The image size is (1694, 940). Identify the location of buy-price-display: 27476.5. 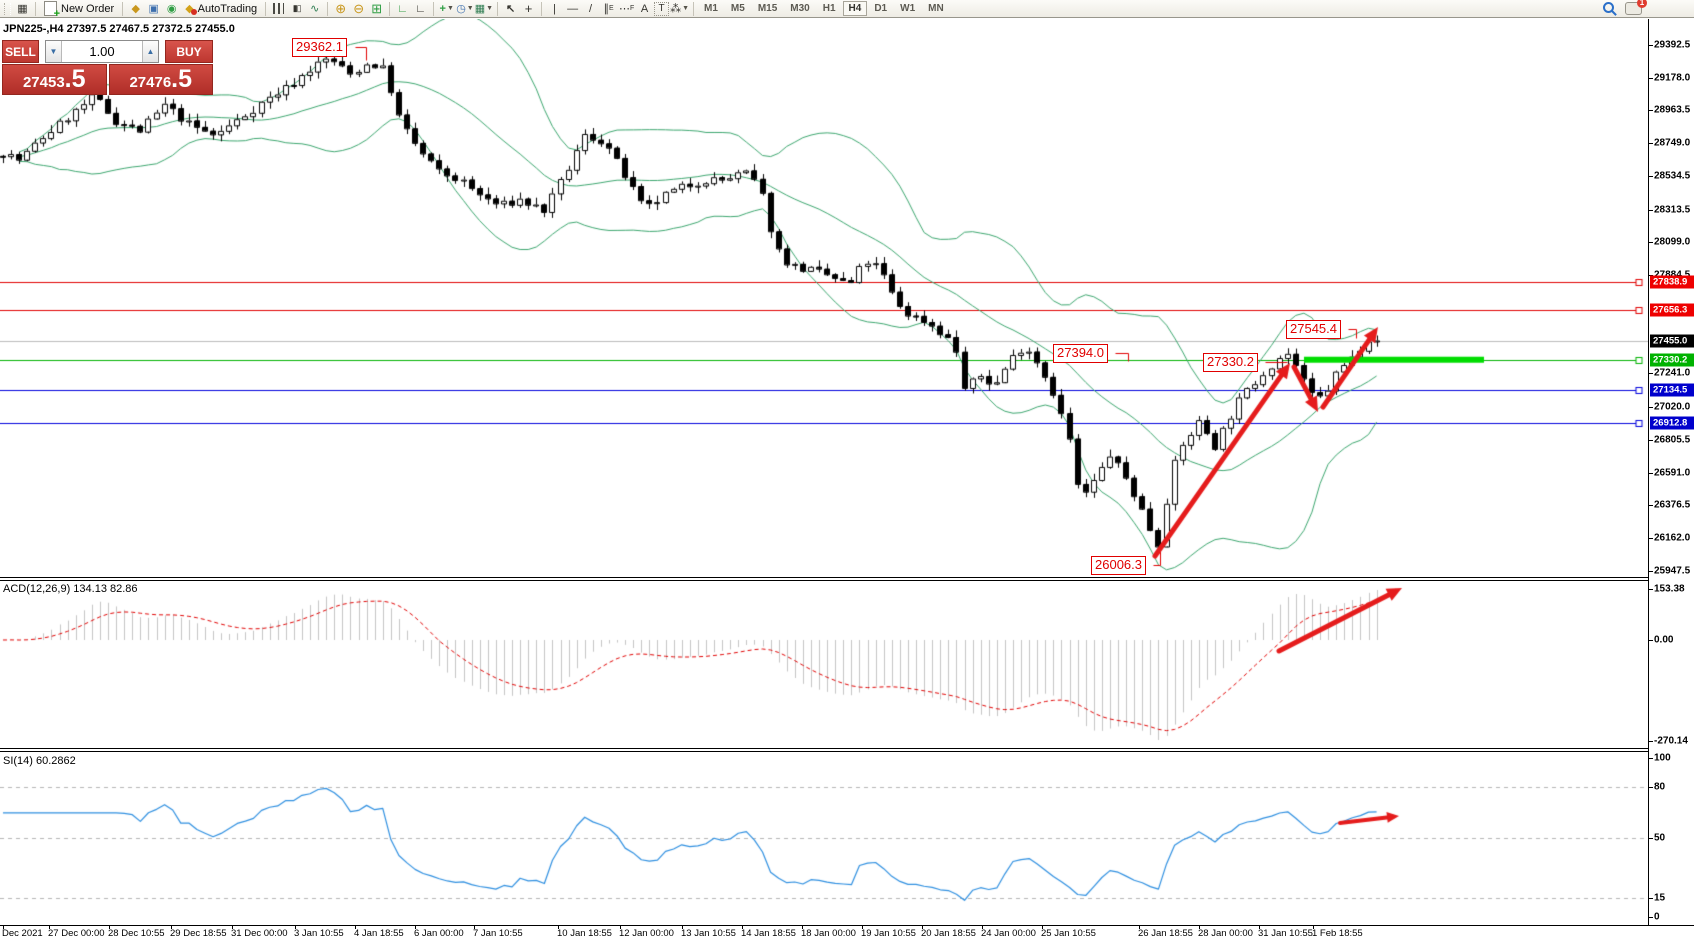
(160, 79).